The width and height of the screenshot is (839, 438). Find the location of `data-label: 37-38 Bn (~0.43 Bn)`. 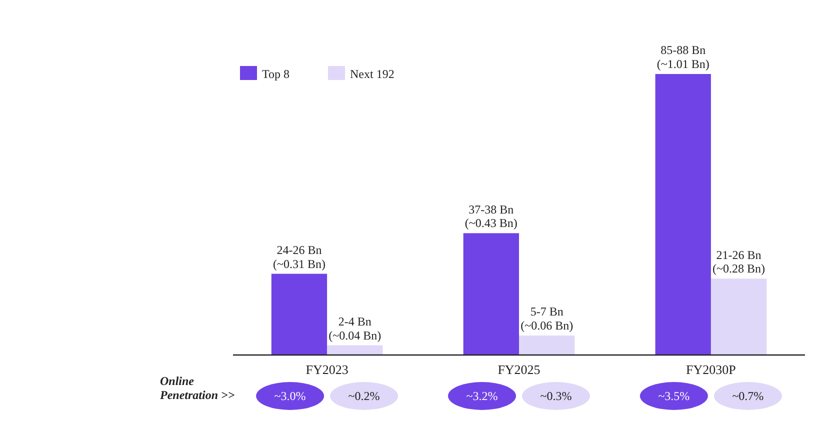

data-label: 37-38 Bn (~0.43 Bn) is located at coordinates (491, 216).